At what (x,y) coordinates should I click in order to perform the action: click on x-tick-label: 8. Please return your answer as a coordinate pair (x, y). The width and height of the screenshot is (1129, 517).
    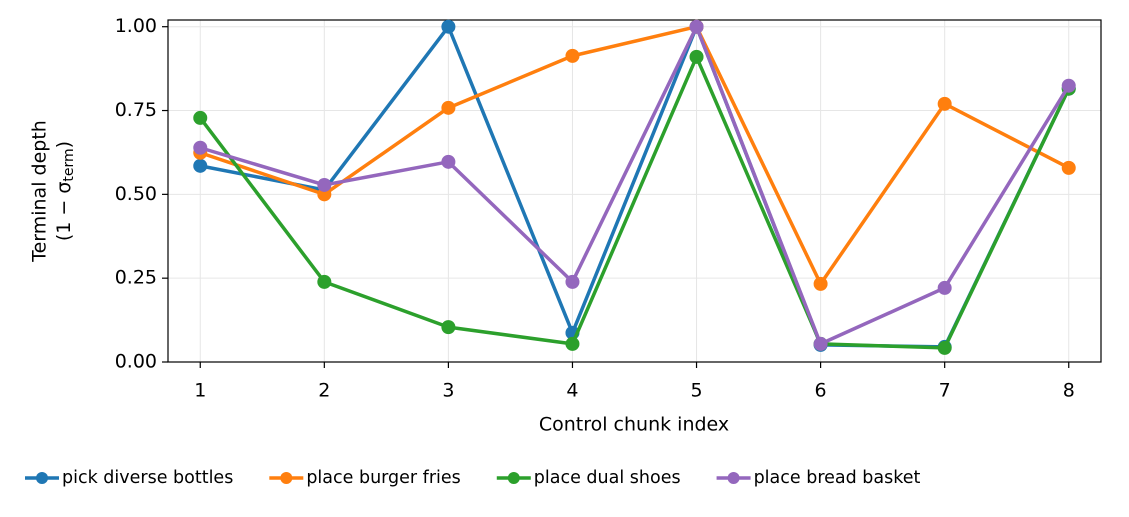
    Looking at the image, I should click on (1069, 391).